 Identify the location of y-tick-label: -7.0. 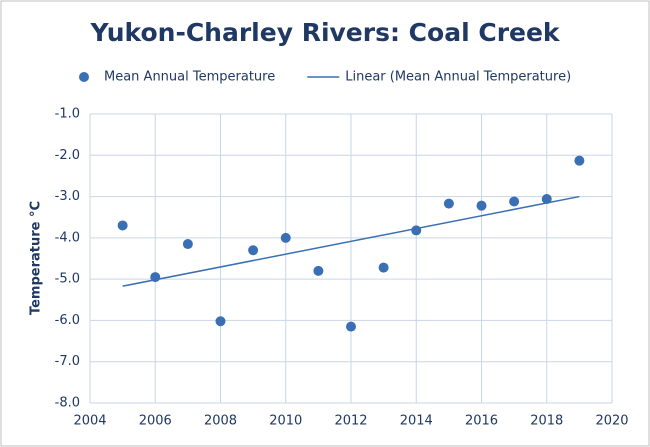
(67, 361).